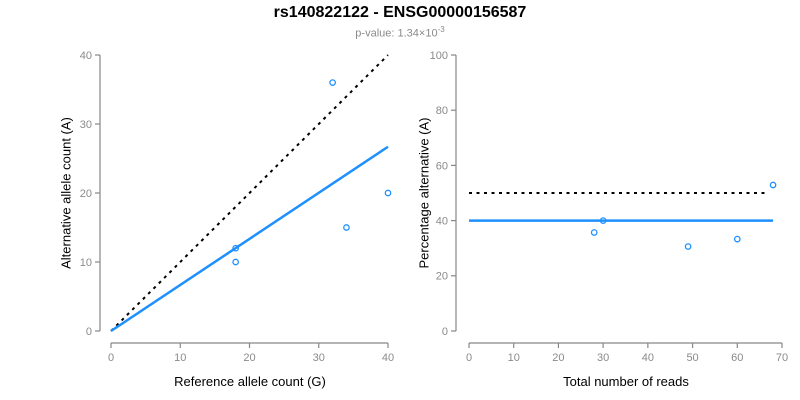  I want to click on y-tick-label: 10, so click(86, 263).